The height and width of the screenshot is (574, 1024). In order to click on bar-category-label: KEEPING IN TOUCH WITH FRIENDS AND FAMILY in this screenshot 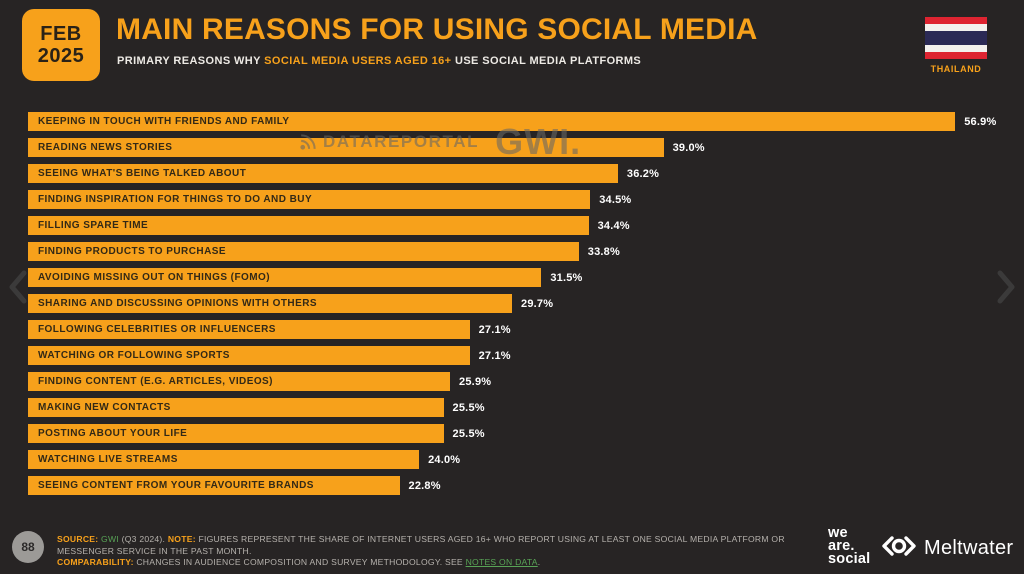, I will do `click(164, 121)`.